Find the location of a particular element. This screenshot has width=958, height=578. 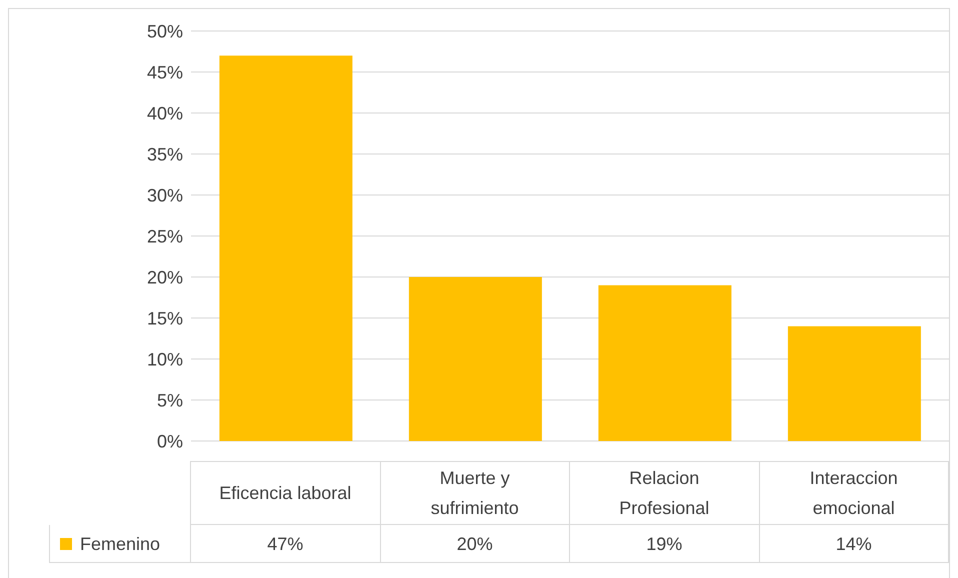

data-label: 47% is located at coordinates (285, 544).